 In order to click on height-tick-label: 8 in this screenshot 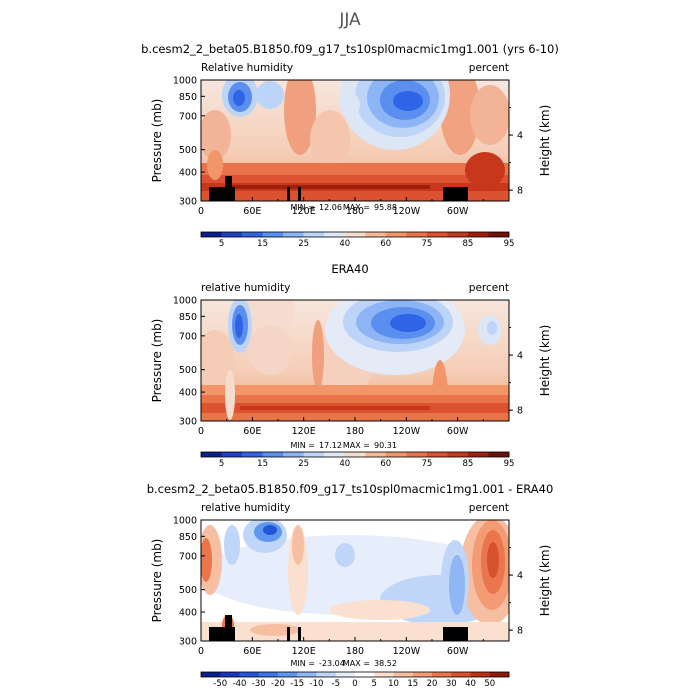, I will do `click(520, 411)`.